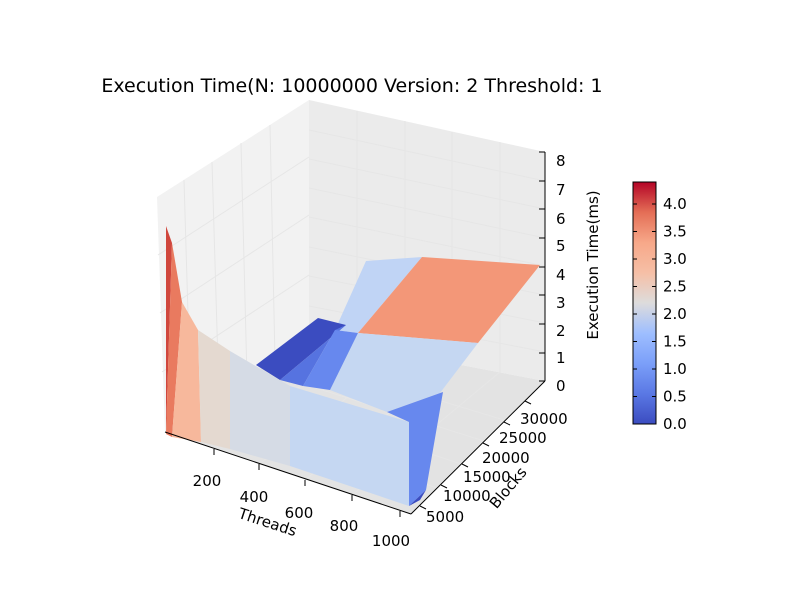 The image size is (806, 606). I want to click on colorbar-tick-label: 2.5, so click(675, 287).